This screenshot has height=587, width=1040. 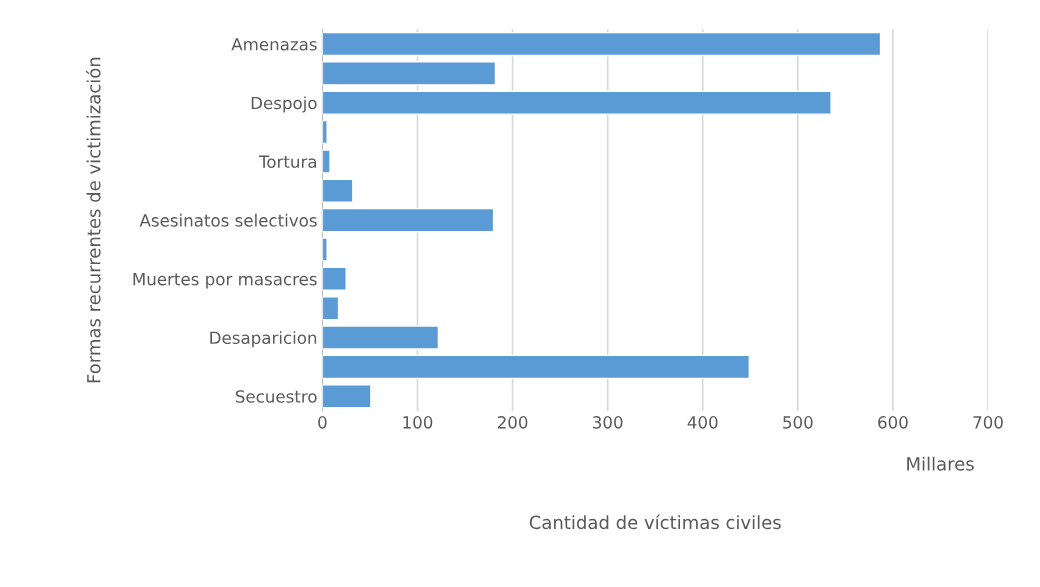 What do you see at coordinates (274, 44) in the screenshot?
I see `y-tick-label: Amenazas` at bounding box center [274, 44].